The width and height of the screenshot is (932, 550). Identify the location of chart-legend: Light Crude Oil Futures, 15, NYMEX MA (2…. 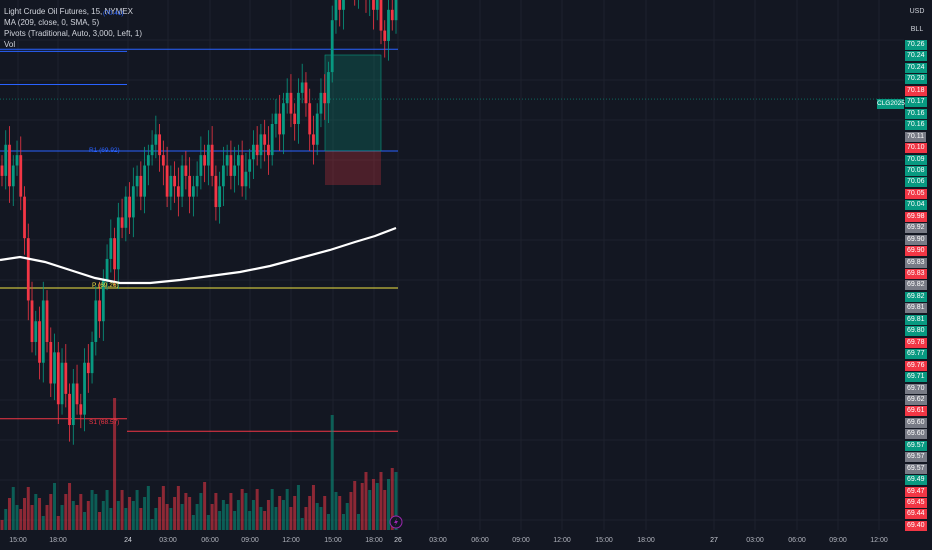
(73, 28).